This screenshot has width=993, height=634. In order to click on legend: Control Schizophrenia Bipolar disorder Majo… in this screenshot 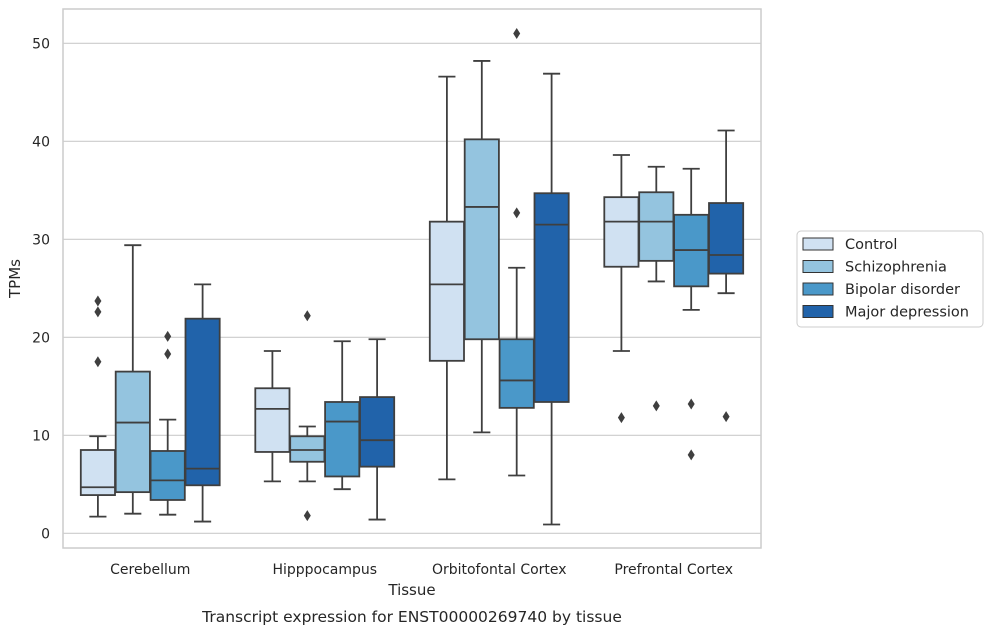, I will do `click(890, 279)`.